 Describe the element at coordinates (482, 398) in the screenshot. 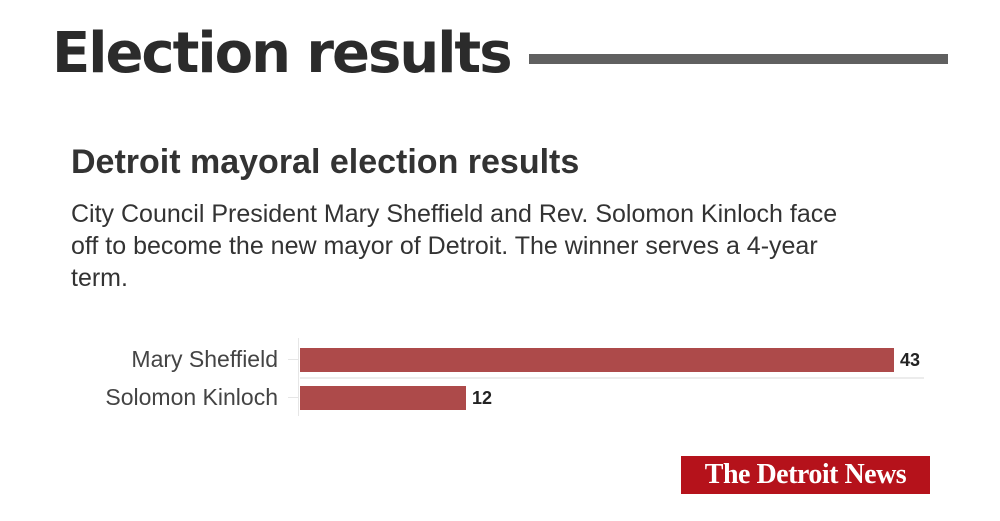

I see `bar-value-label: 12` at that location.